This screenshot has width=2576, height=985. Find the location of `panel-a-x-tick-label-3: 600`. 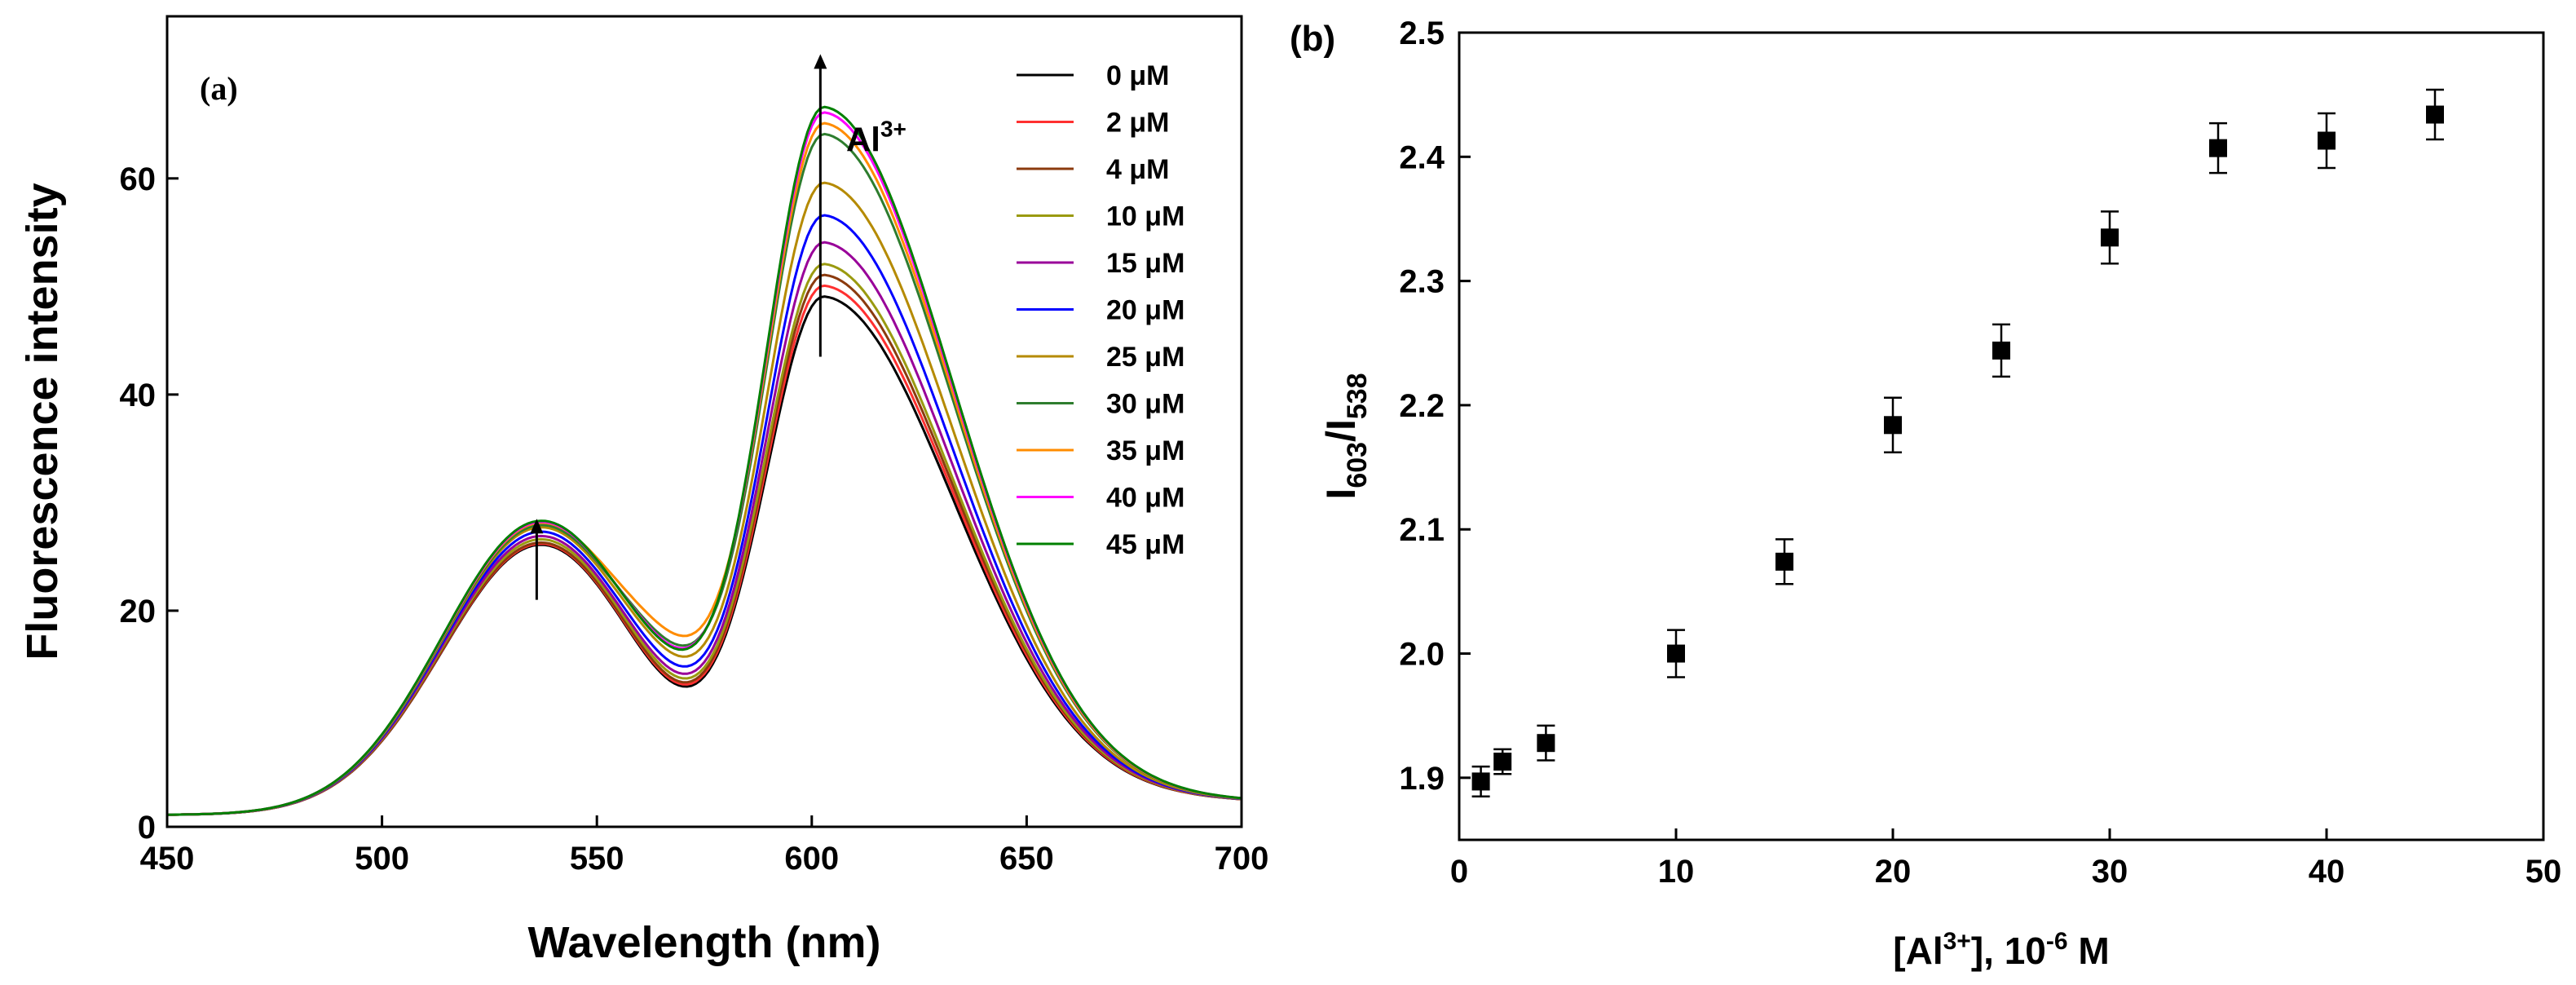

panel-a-x-tick-label-3: 600 is located at coordinates (811, 859).